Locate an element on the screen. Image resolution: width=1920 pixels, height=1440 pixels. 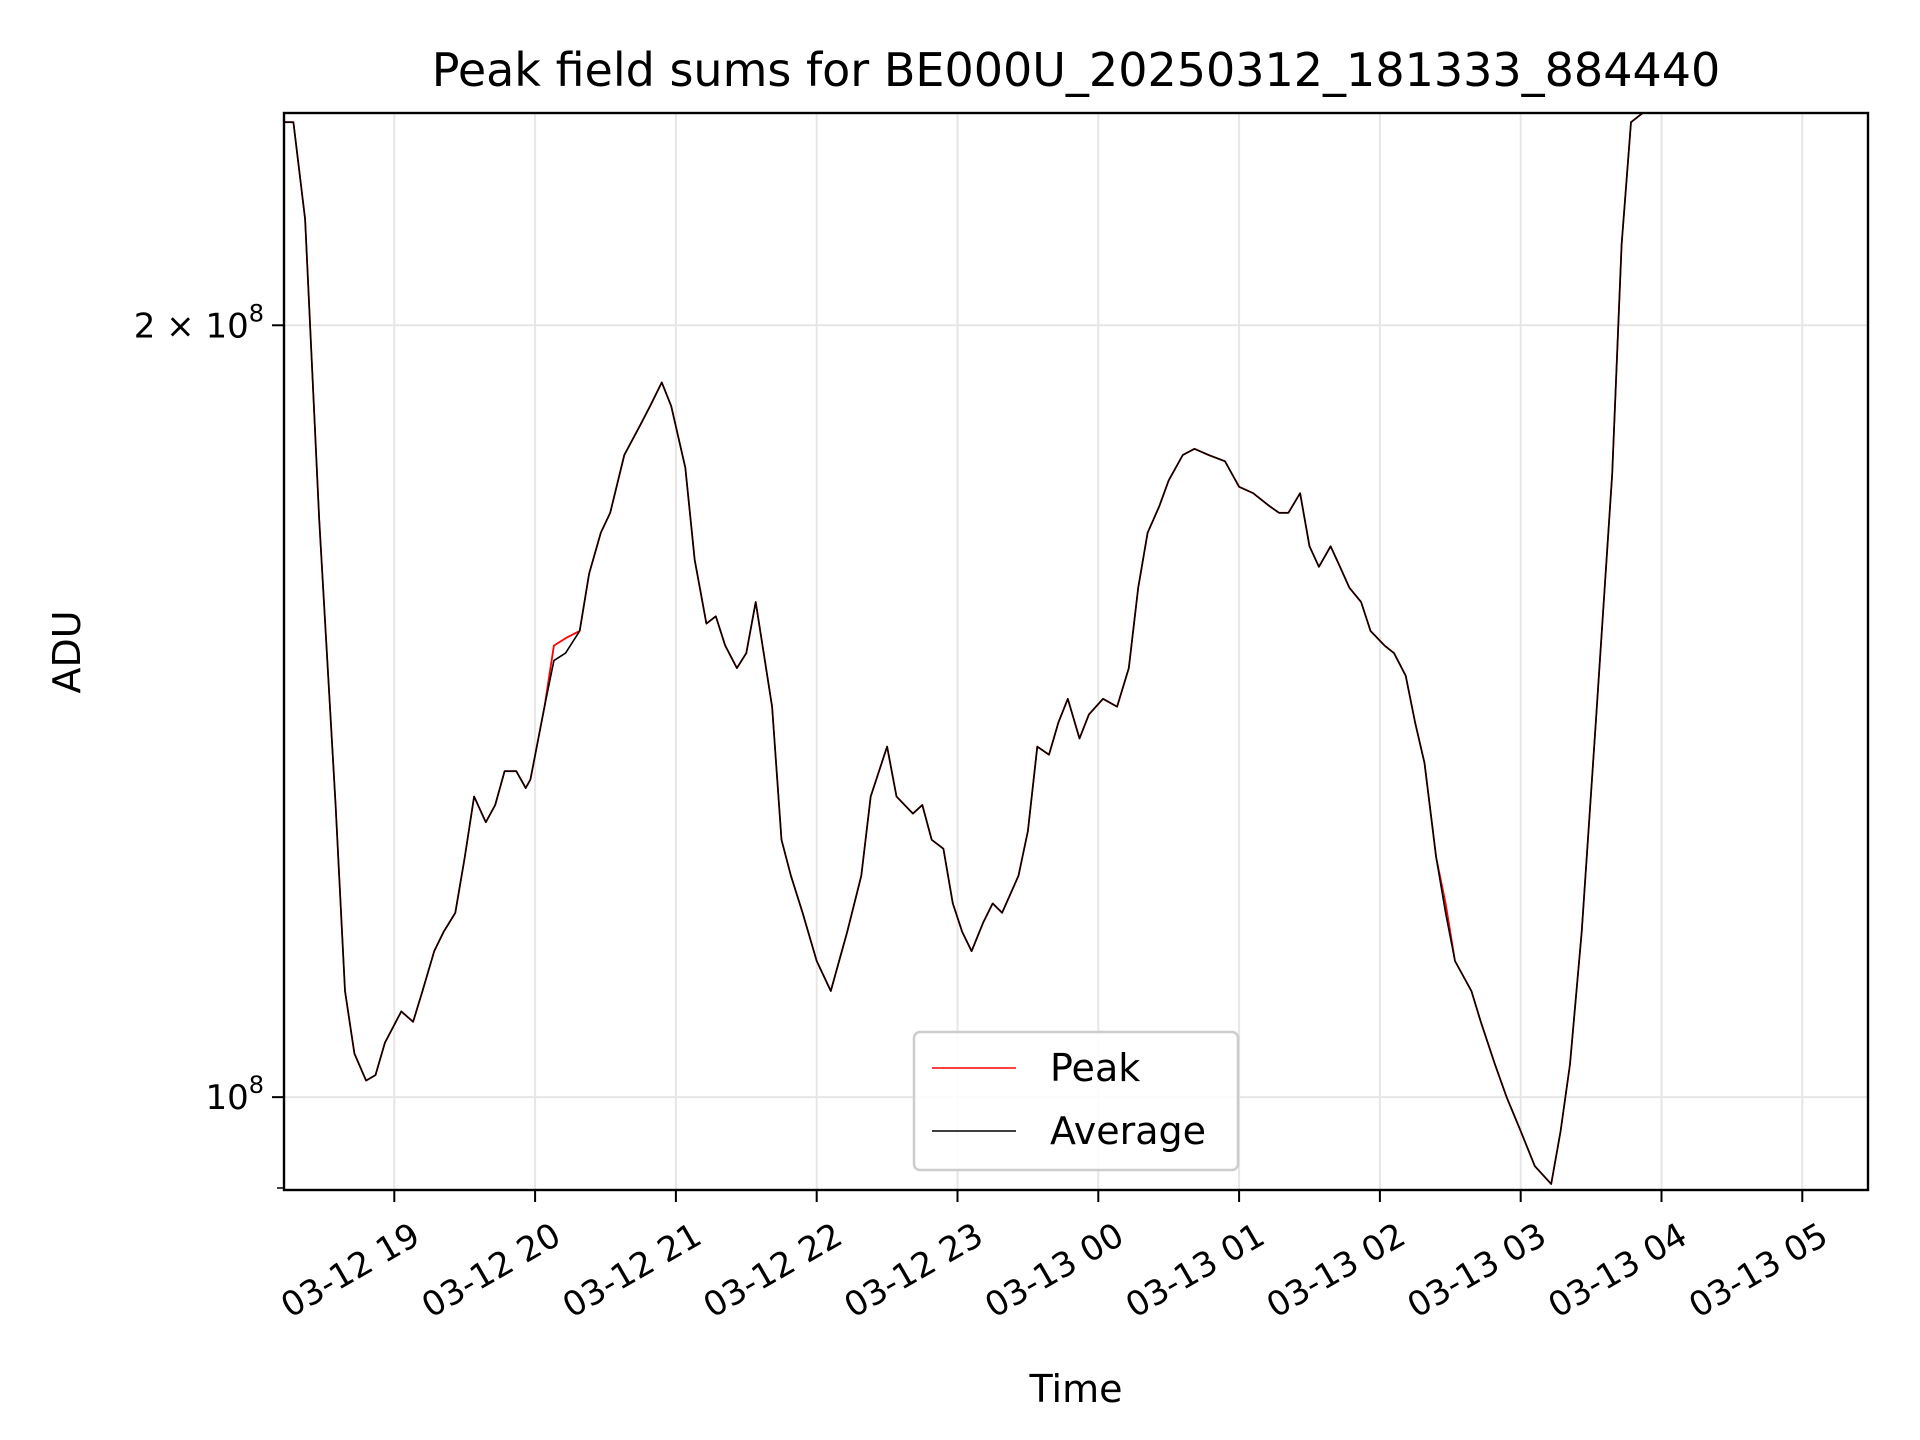
y-axis-label: ADU is located at coordinates (67, 651).